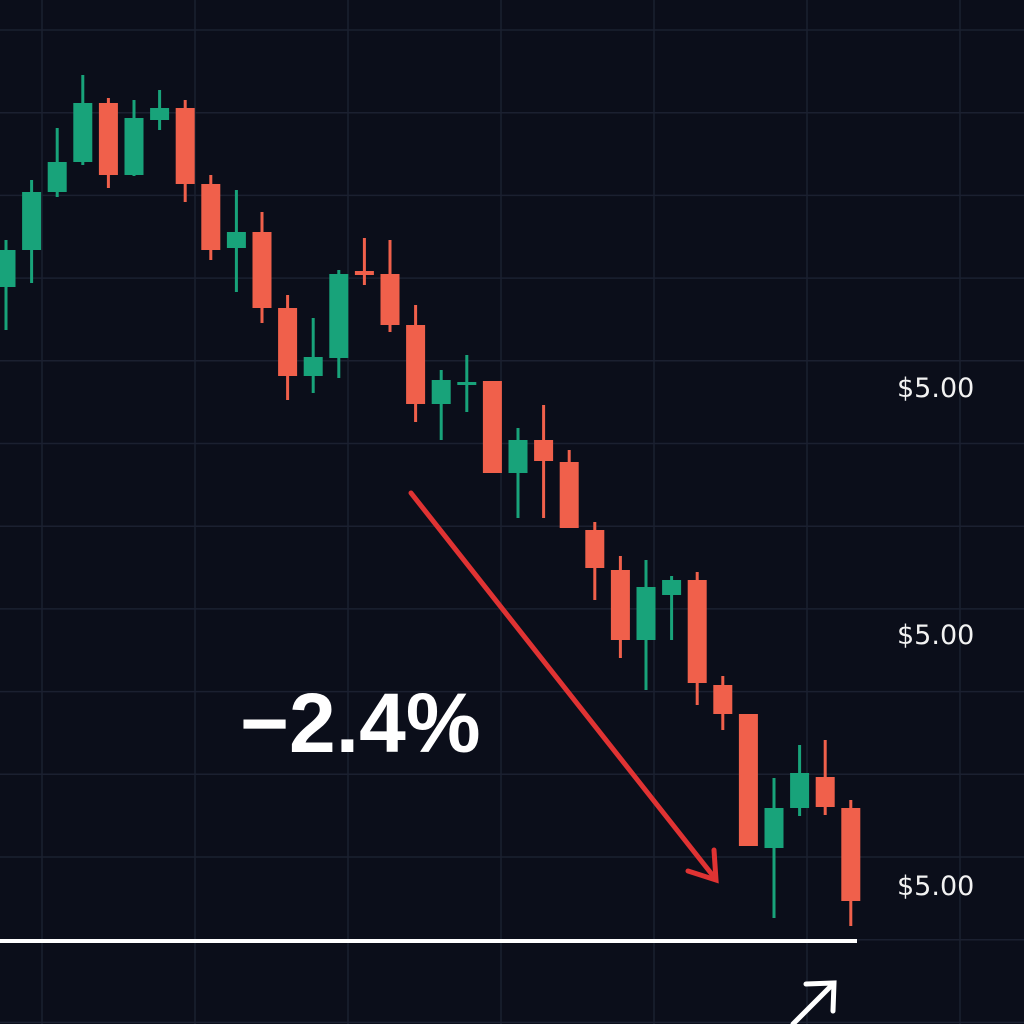 This screenshot has width=1024, height=1024. I want to click on corner-arrow, so click(813, 1002).